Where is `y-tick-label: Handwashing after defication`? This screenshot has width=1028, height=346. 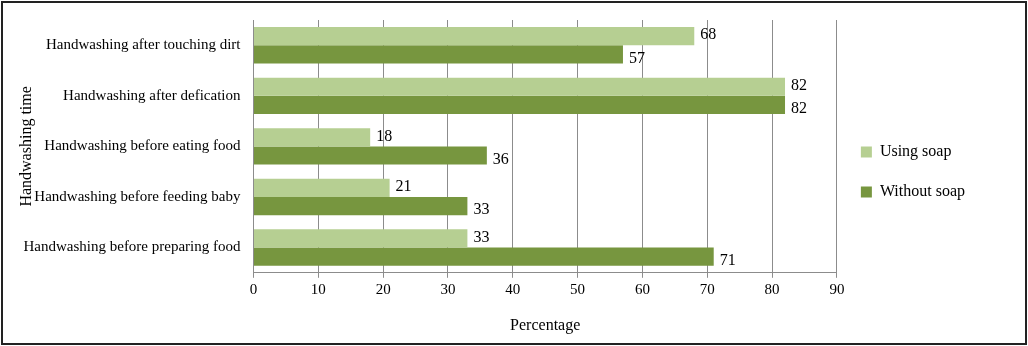 y-tick-label: Handwashing after defication is located at coordinates (152, 94).